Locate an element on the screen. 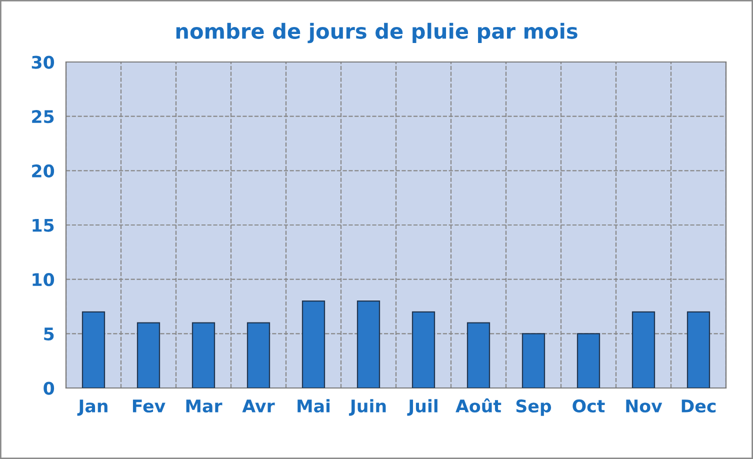 The image size is (753, 459). y-tick-label: 30 is located at coordinates (43, 62).